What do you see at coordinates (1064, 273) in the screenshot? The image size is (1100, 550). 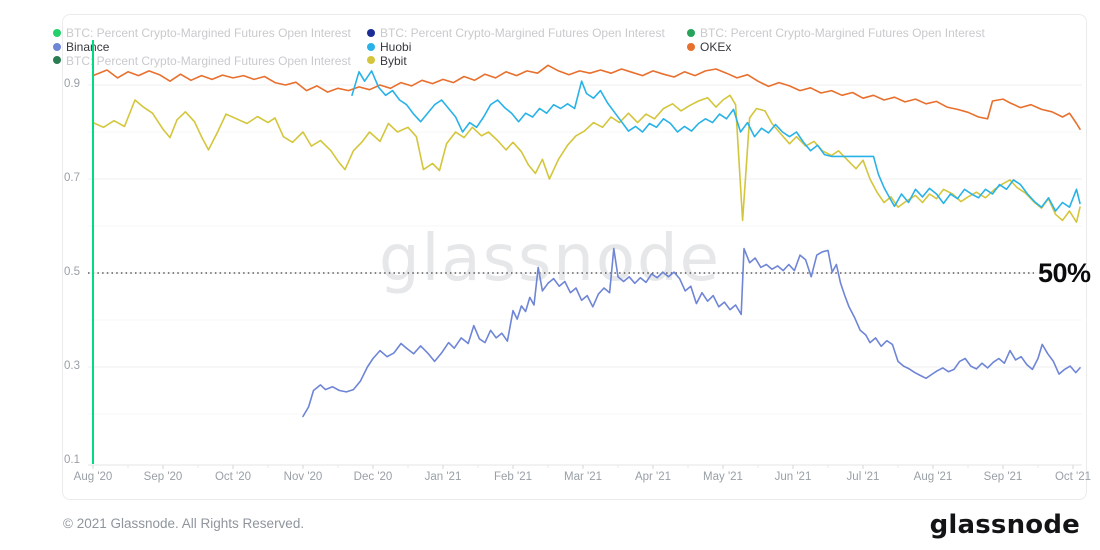 I see `annotation-50pct-label: 50%` at bounding box center [1064, 273].